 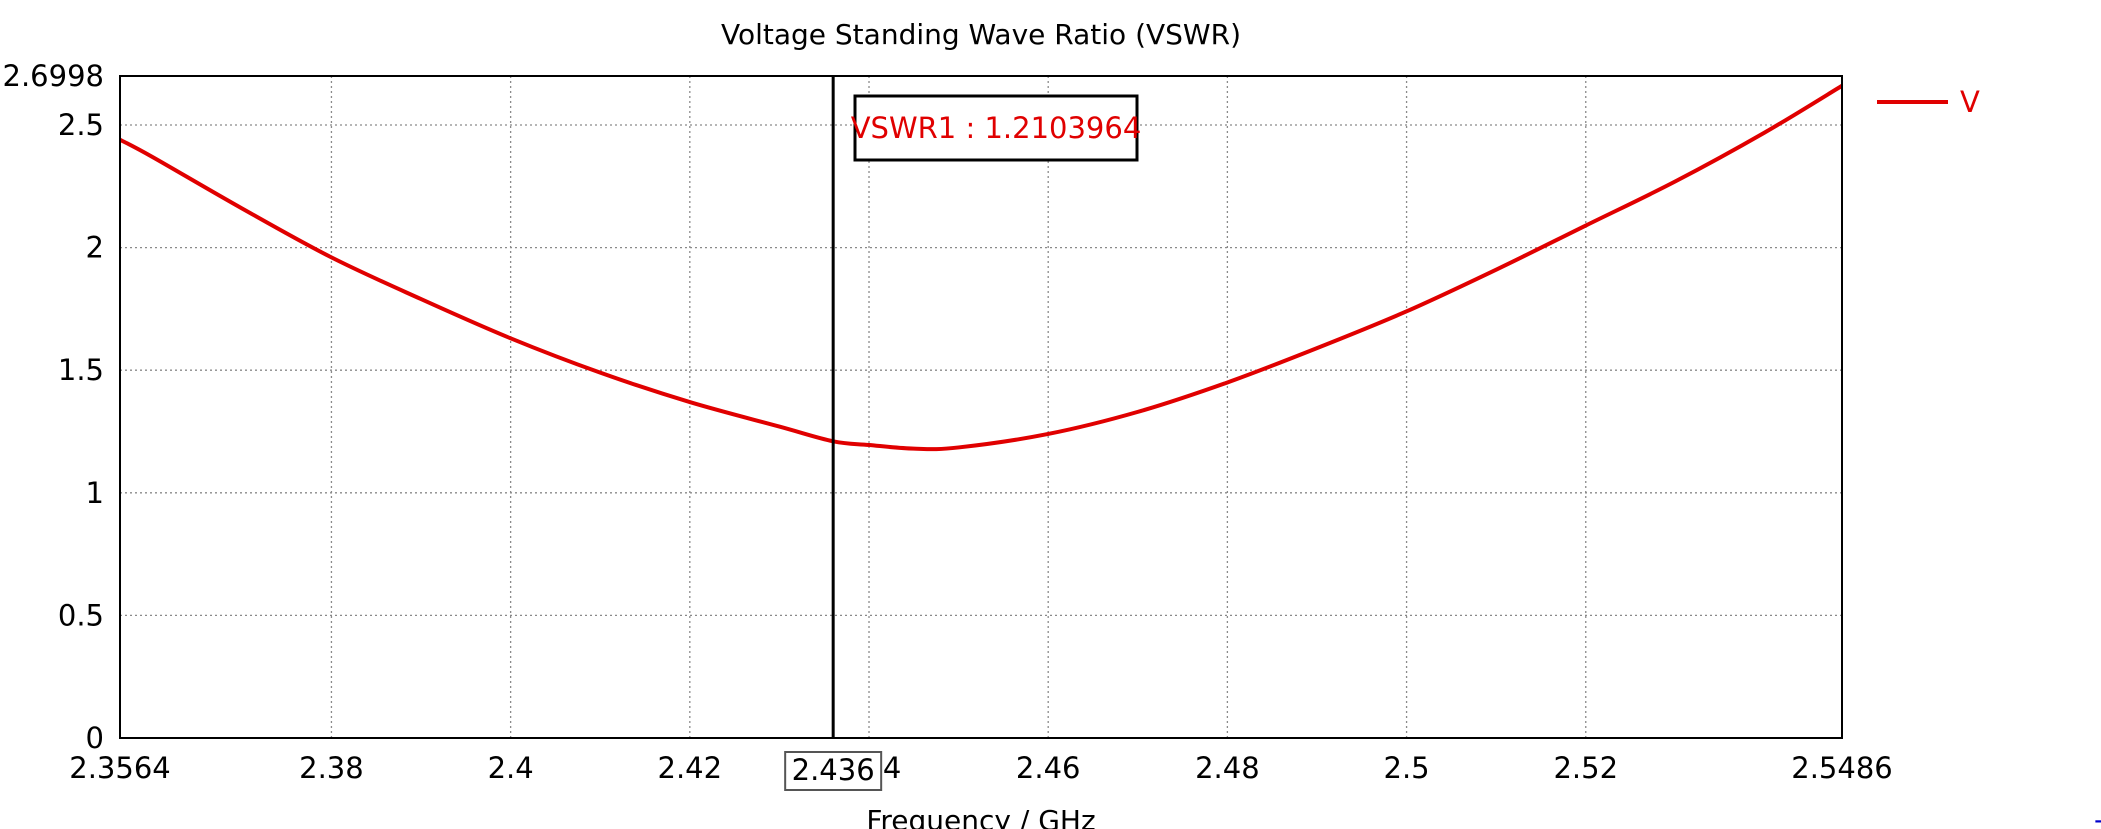 What do you see at coordinates (95, 493) in the screenshot?
I see `y-tick-label: 1` at bounding box center [95, 493].